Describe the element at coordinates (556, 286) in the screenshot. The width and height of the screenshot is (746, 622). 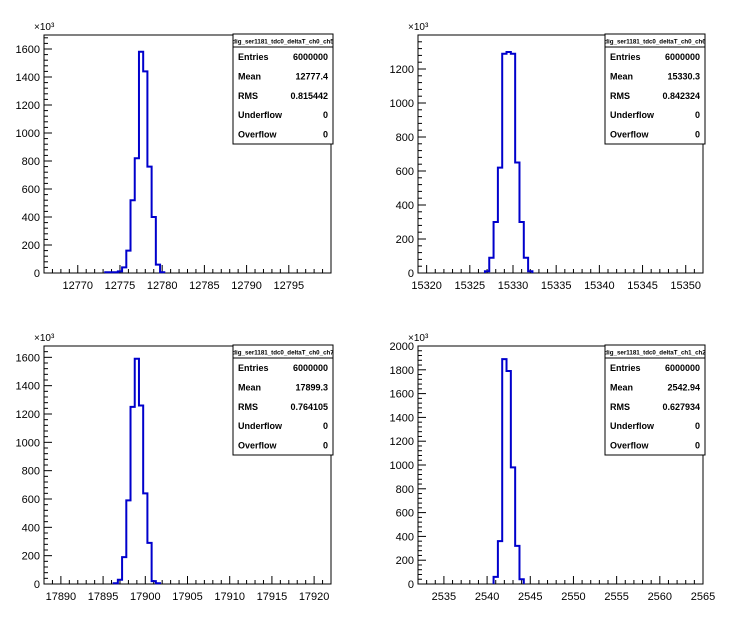
I see `x-tick-label: 15335` at that location.